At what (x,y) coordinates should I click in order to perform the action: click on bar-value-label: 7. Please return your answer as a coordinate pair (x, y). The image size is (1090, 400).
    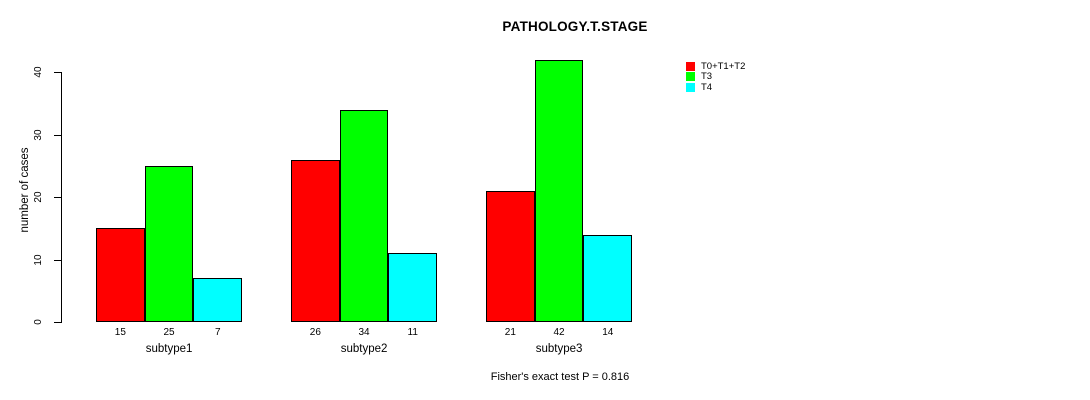
    Looking at the image, I should click on (217, 332).